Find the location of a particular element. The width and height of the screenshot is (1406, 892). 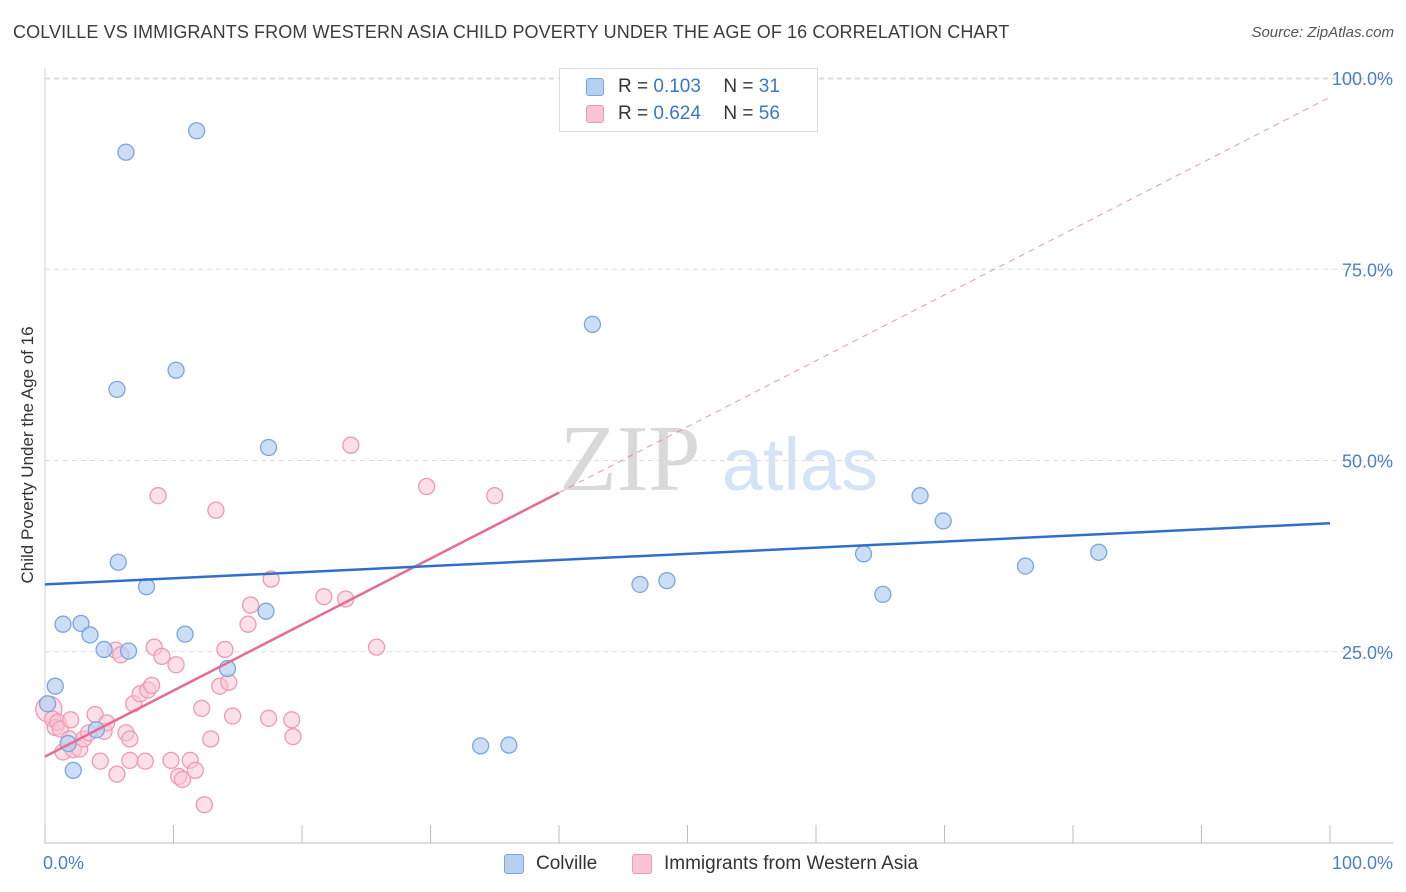

correlation-legend: R = 0.103 N = 31 R = 0.624 N = 56 is located at coordinates (688, 100).